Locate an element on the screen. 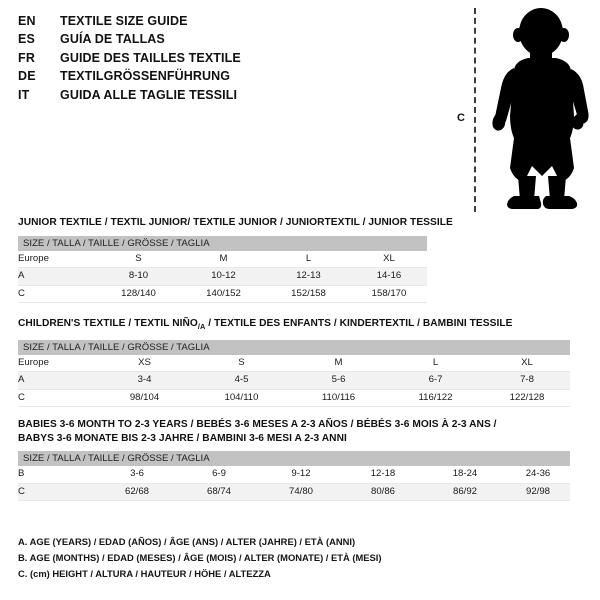  table-cell: 68/74 is located at coordinates (219, 492).